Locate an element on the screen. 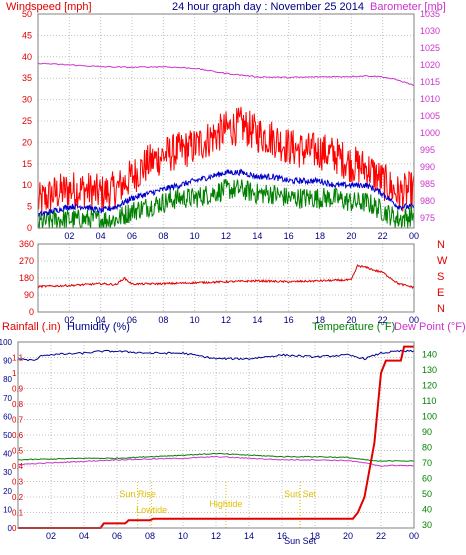 Image resolution: width=466 pixels, height=555 pixels. windspeed-title: Windspeed [mph] is located at coordinates (49, 7).